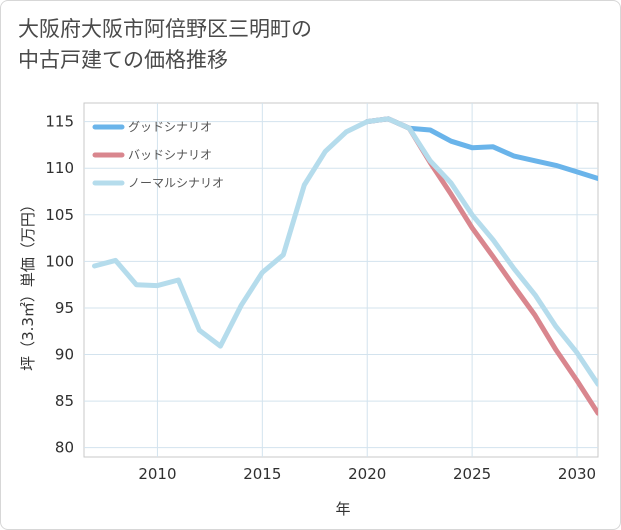  I want to click on y-tick-label: 80, so click(64, 448).